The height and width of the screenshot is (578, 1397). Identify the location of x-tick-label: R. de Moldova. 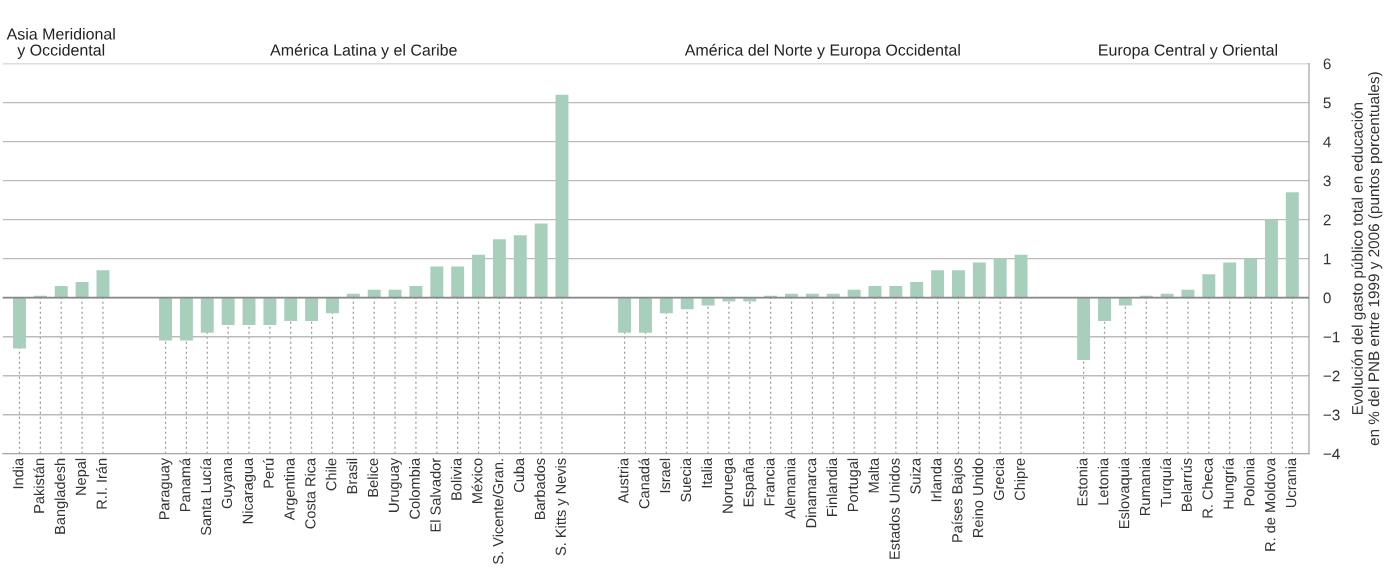
(1270, 504).